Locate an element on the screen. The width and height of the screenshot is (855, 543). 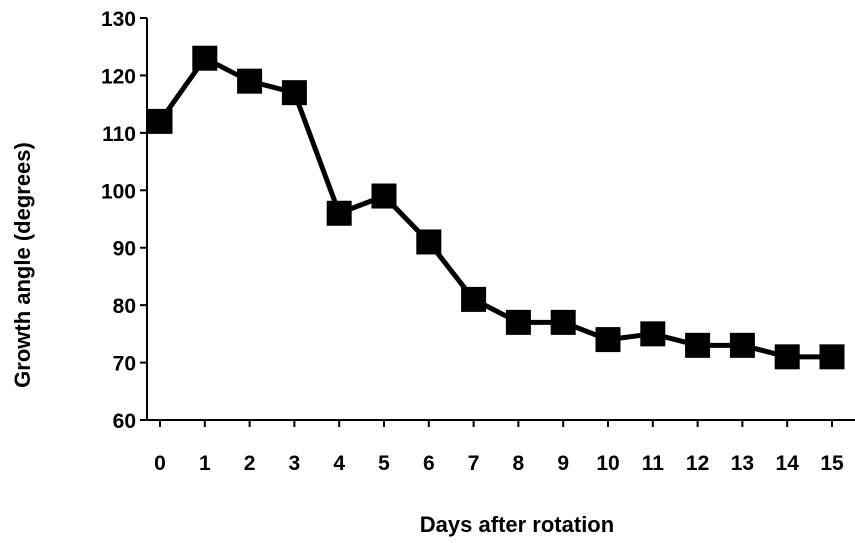
x-tick-label: 5 is located at coordinates (384, 463).